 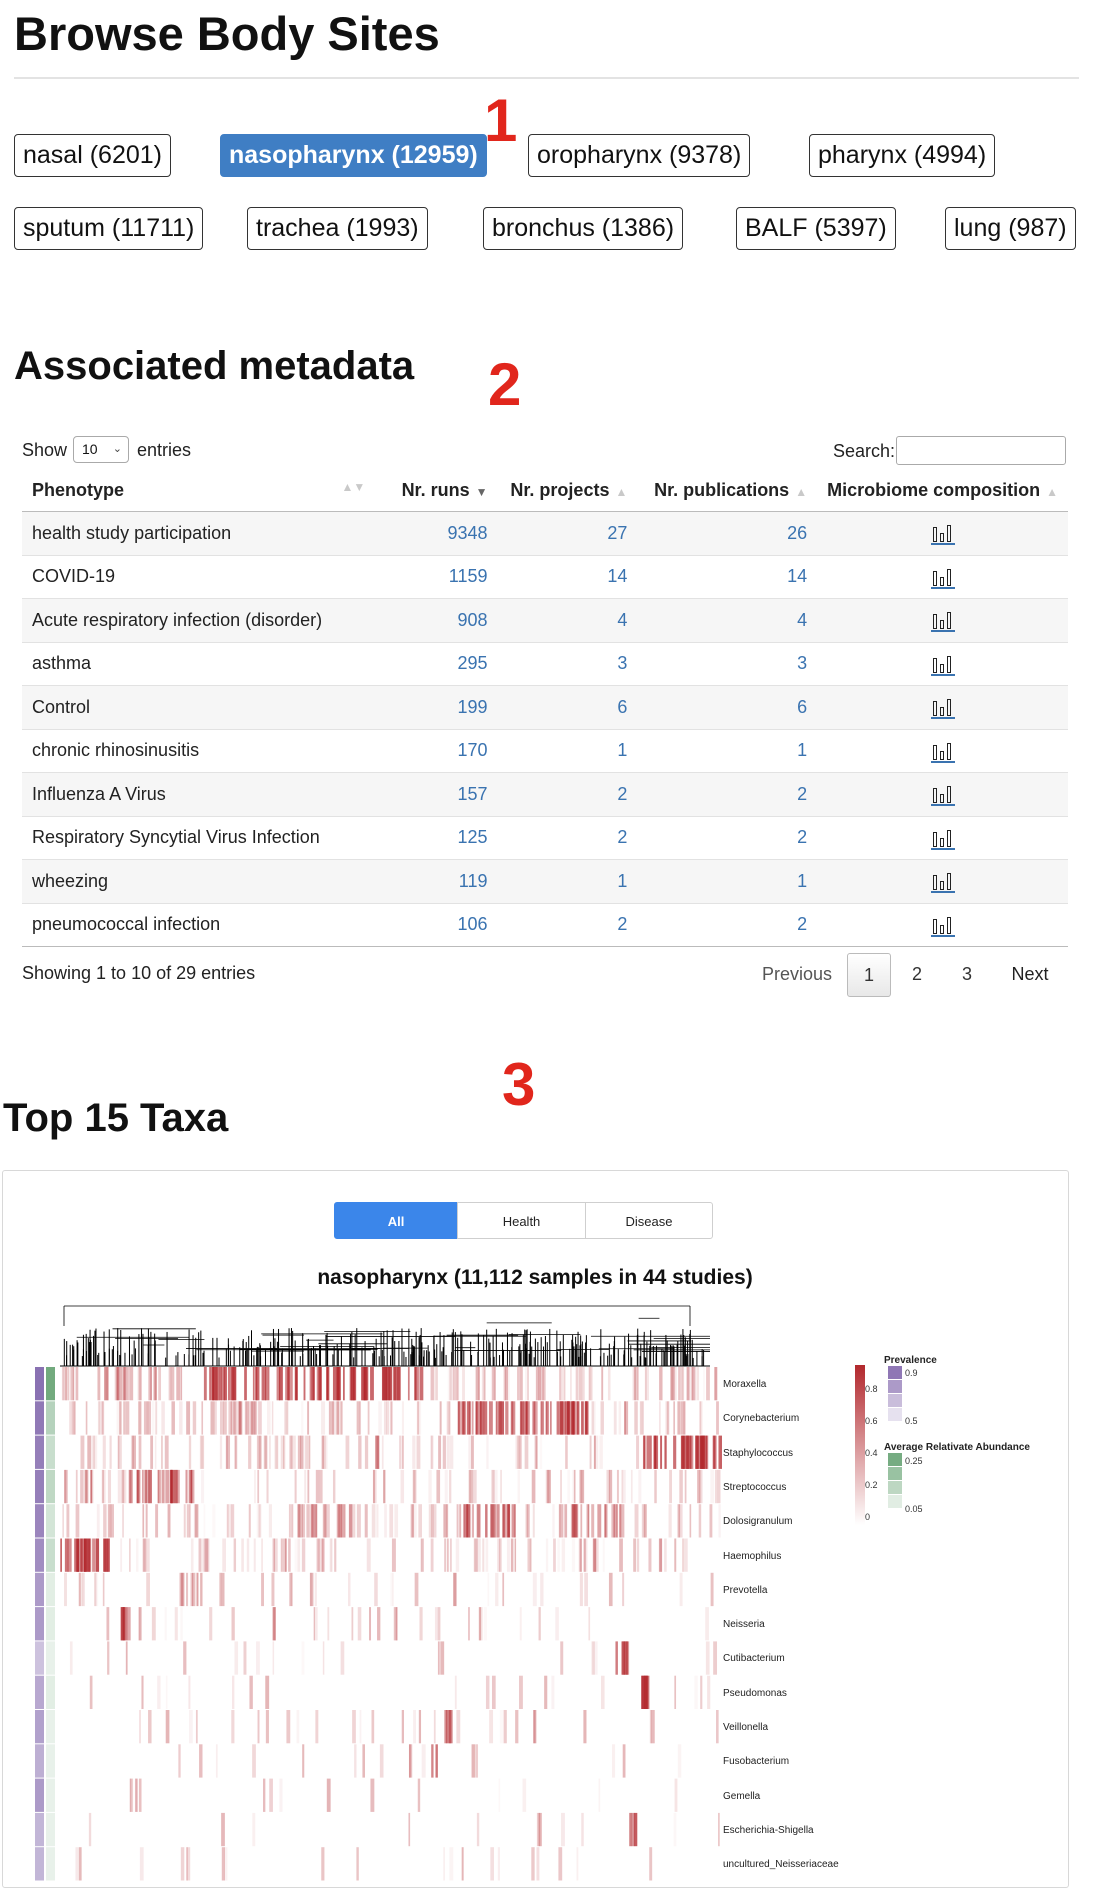 I want to click on projects-link: 6, so click(x=567, y=707).